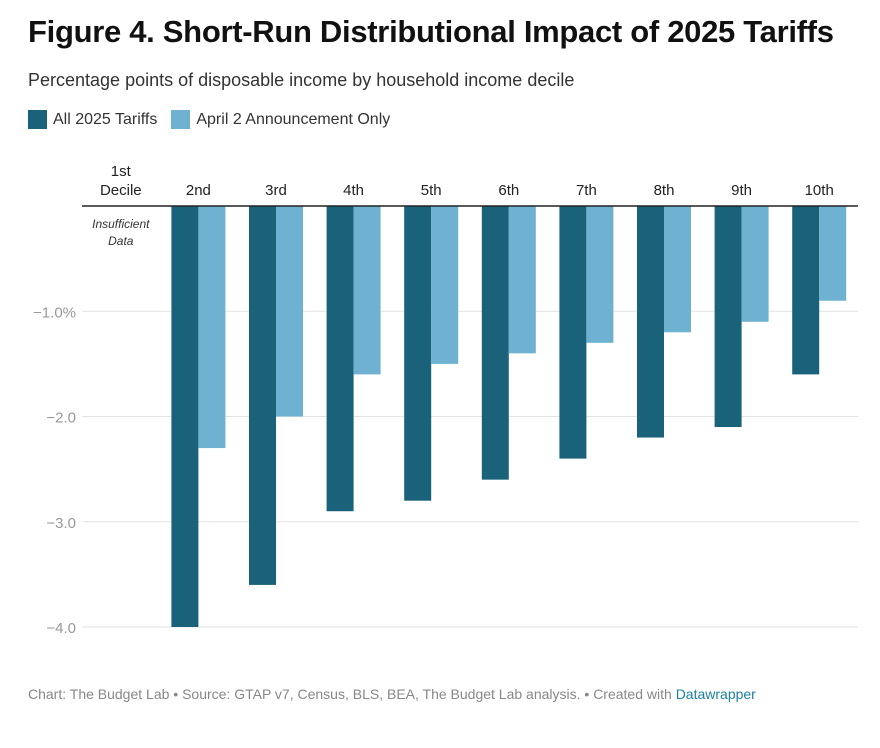 The width and height of the screenshot is (880, 748). Describe the element at coordinates (121, 171) in the screenshot. I see `x-tick-label: 1st` at that location.